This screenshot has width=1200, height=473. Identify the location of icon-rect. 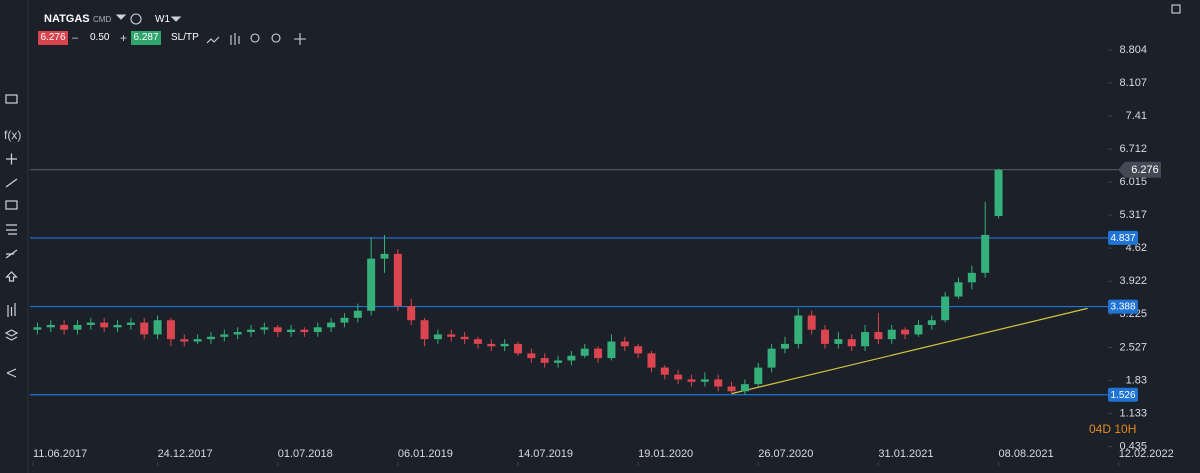
(11, 205).